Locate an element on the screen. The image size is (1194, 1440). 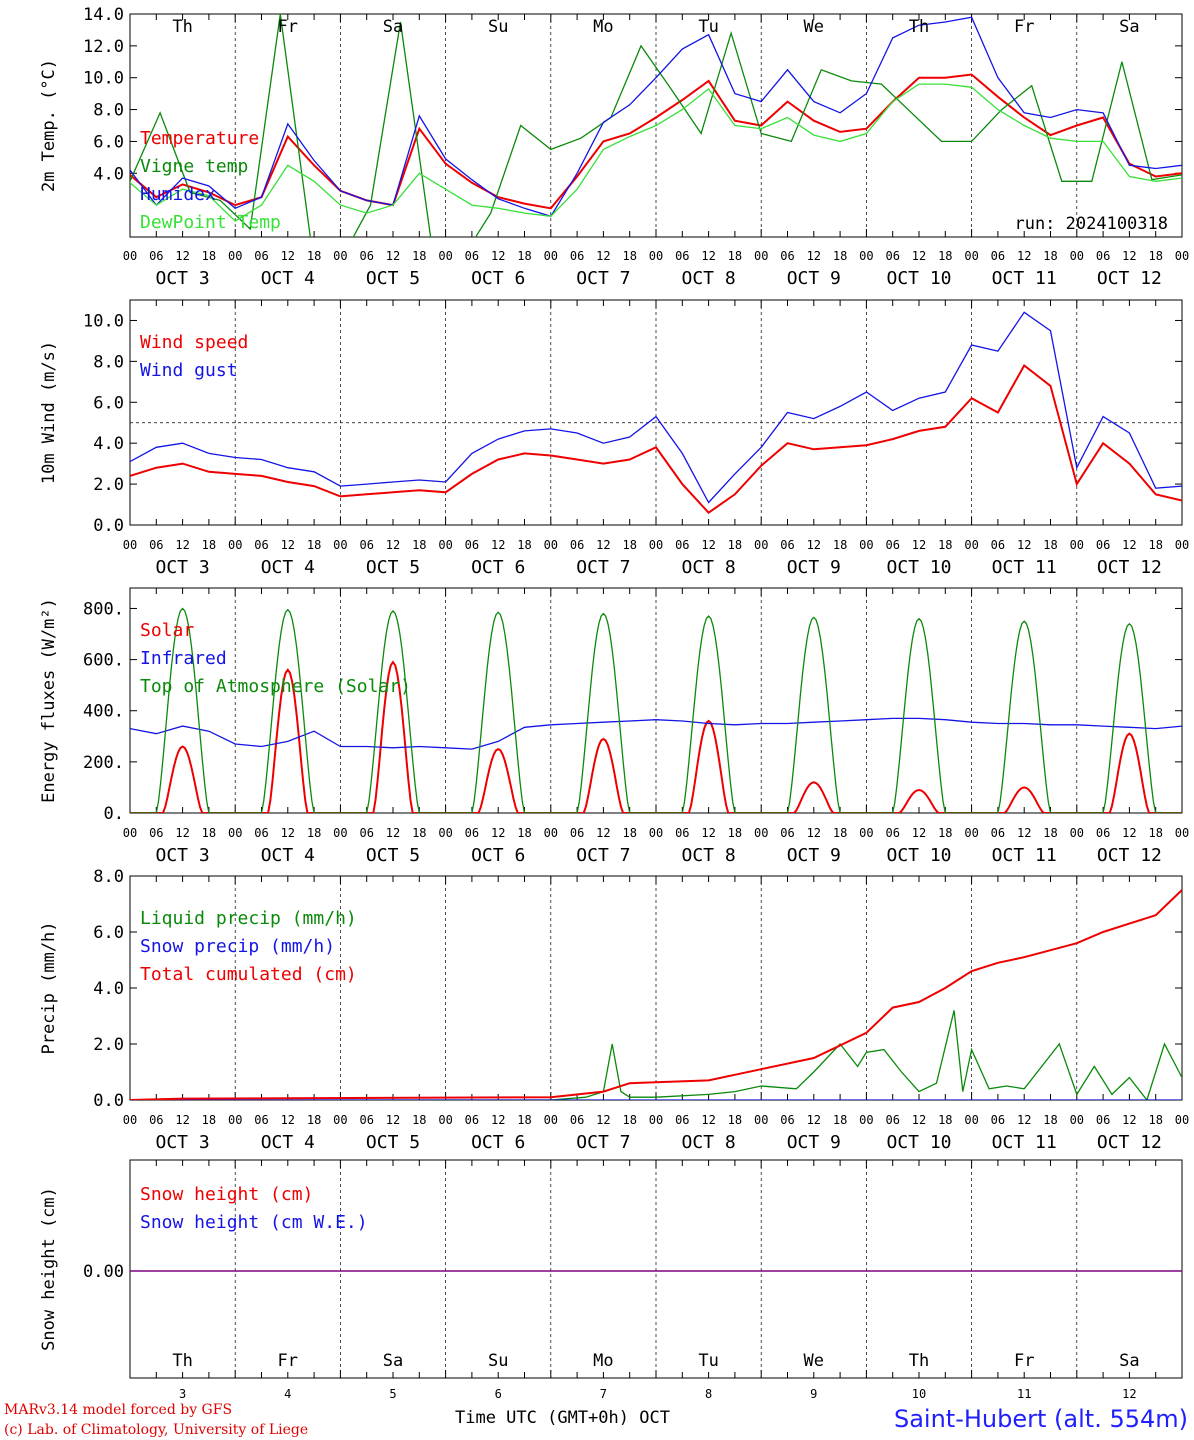
date-label: OCT 3 is located at coordinates (183, 278).